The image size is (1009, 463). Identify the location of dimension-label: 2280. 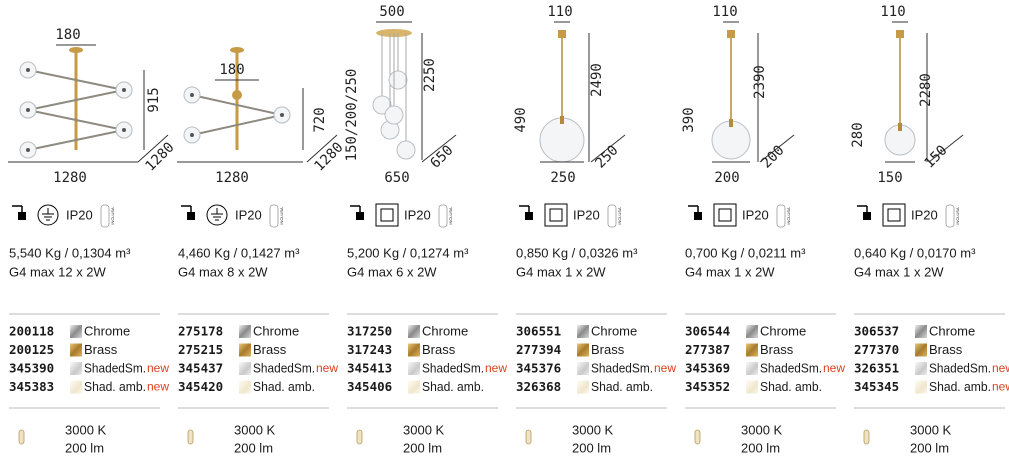
(926, 90).